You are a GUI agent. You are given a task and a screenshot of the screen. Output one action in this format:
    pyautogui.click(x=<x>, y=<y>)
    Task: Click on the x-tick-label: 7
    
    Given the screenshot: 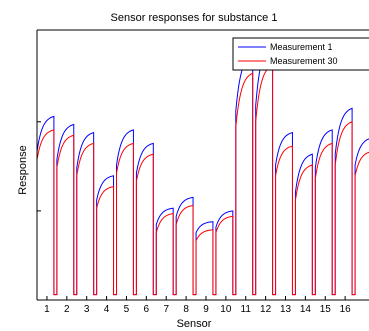 What is the action you would take?
    pyautogui.click(x=166, y=309)
    